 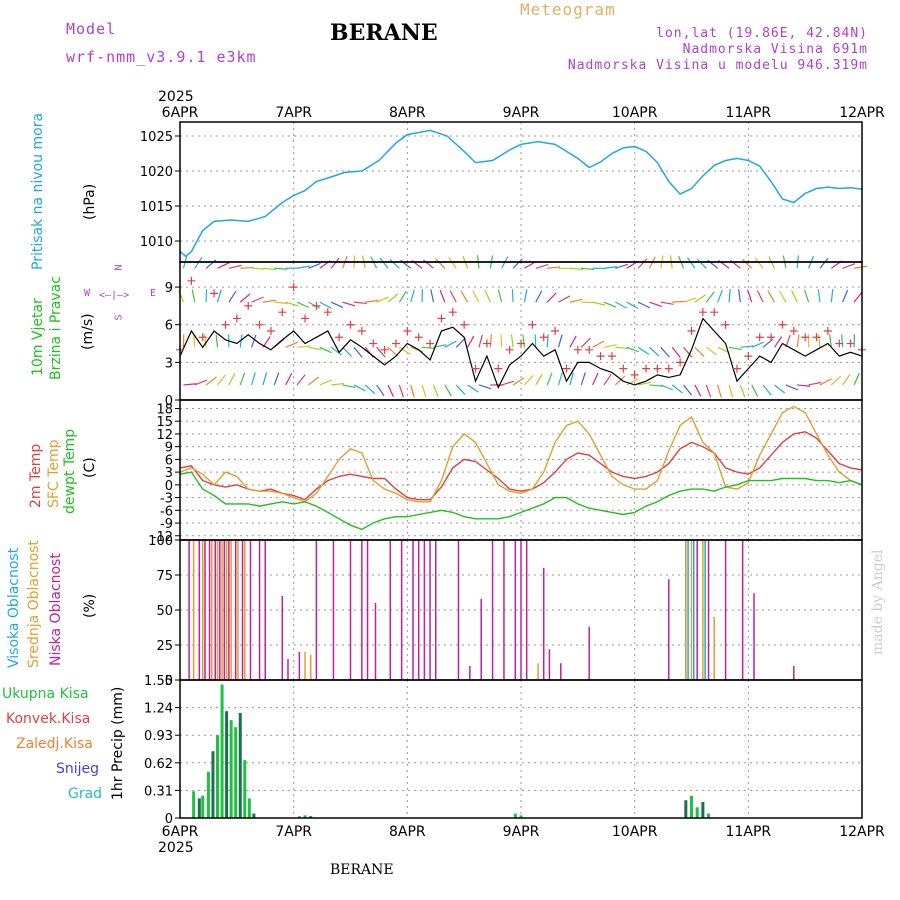 I want to click on x-tick-top-6APR: 6APR, so click(x=180, y=113).